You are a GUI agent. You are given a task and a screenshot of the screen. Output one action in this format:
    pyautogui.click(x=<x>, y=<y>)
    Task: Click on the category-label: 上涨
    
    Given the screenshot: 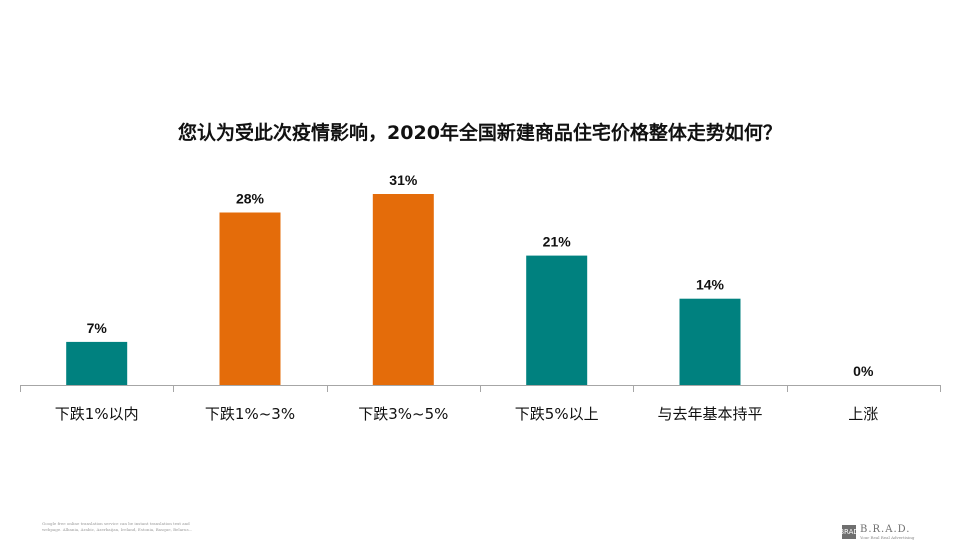 What is the action you would take?
    pyautogui.click(x=863, y=414)
    